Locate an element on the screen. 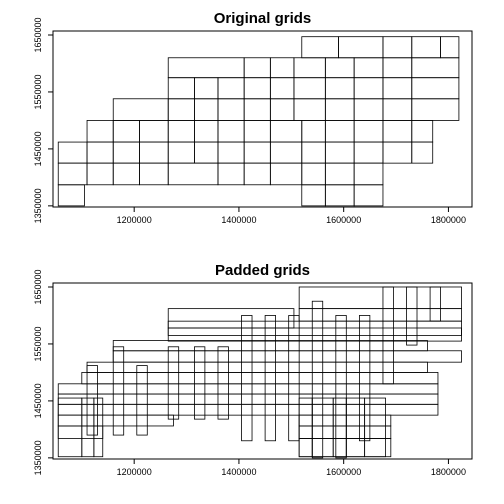 The height and width of the screenshot is (504, 504). chart-title: Original grids is located at coordinates (263, 18).